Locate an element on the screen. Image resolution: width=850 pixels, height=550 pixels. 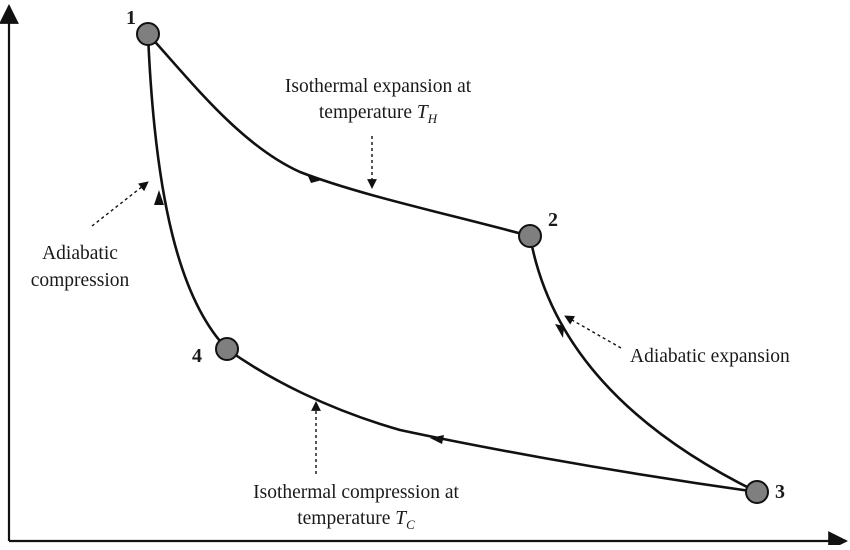
leader-adiabatic-compression is located at coordinates (120, 204).